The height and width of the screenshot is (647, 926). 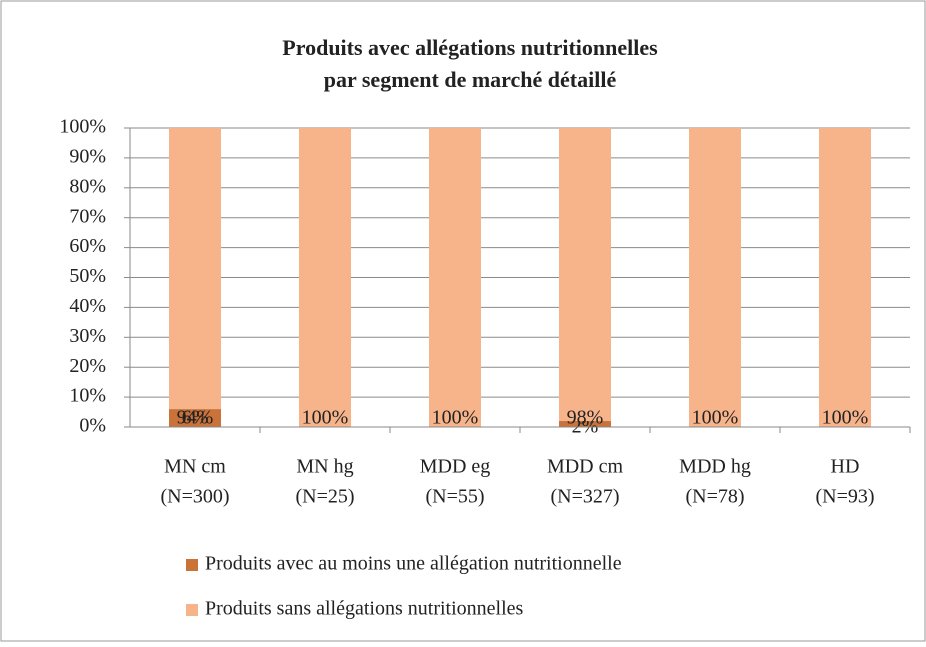 I want to click on y-tick-label: 80%, so click(x=87, y=186).